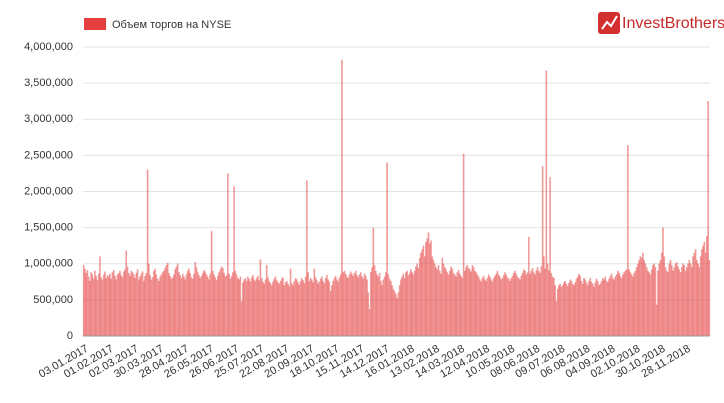 This screenshot has width=724, height=403. I want to click on y-tick-label: 4,000,000, so click(48, 47).